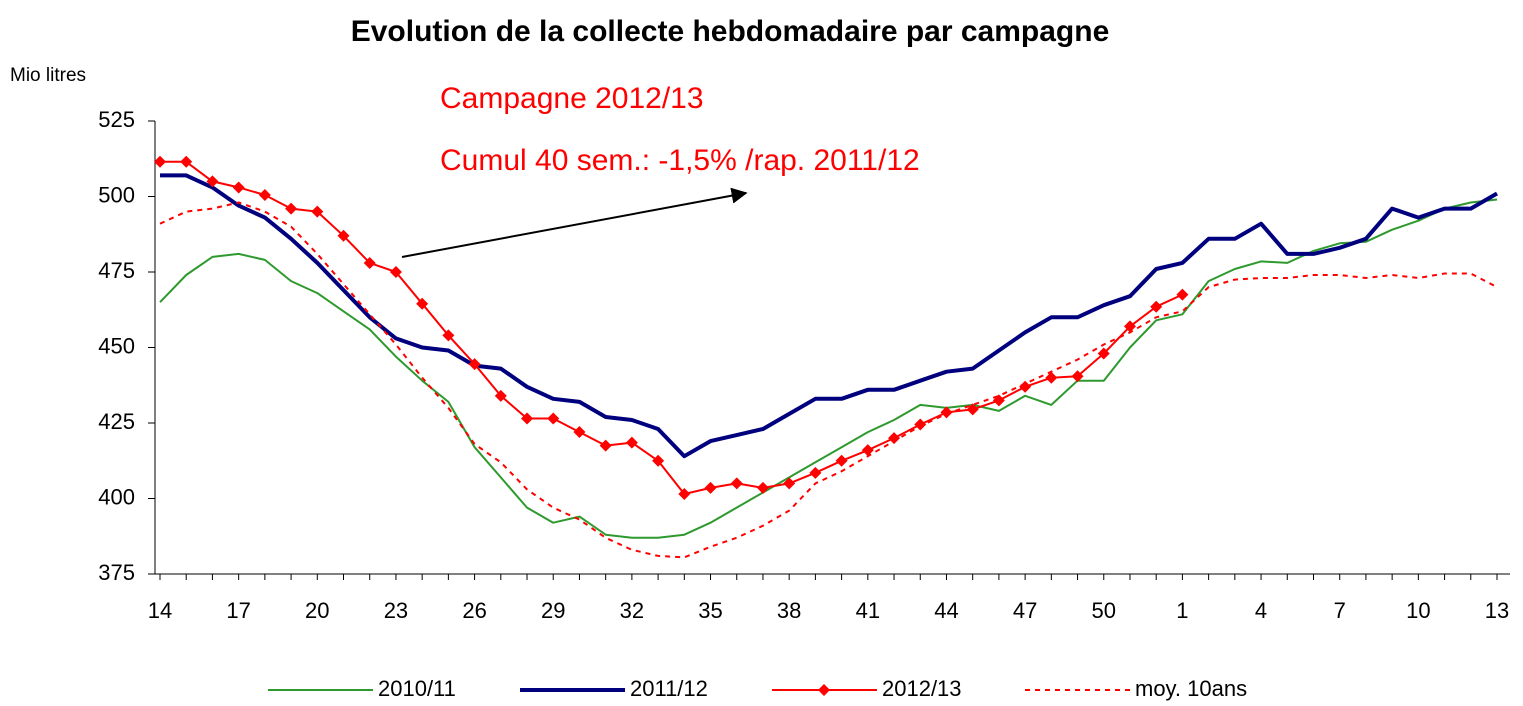 The image size is (1523, 706). I want to click on x-tick-label: 13, so click(1497, 610).